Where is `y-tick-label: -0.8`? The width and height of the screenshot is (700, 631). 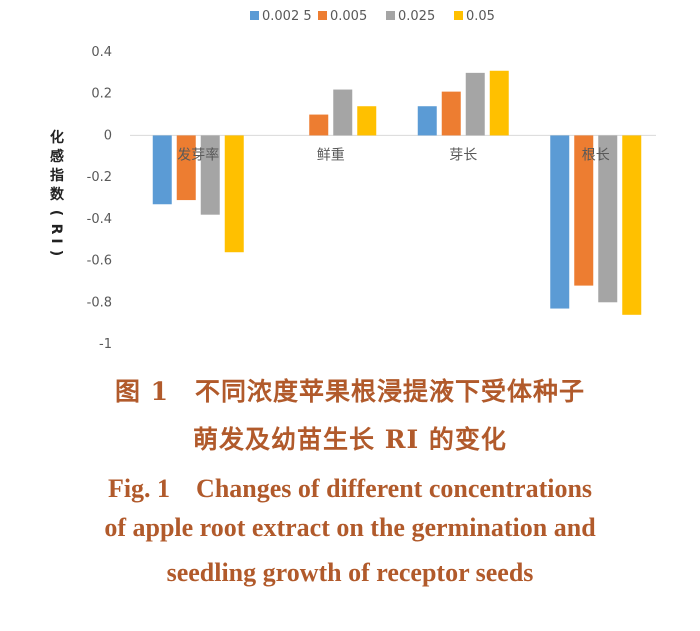
y-tick-label: -0.8 is located at coordinates (99, 302).